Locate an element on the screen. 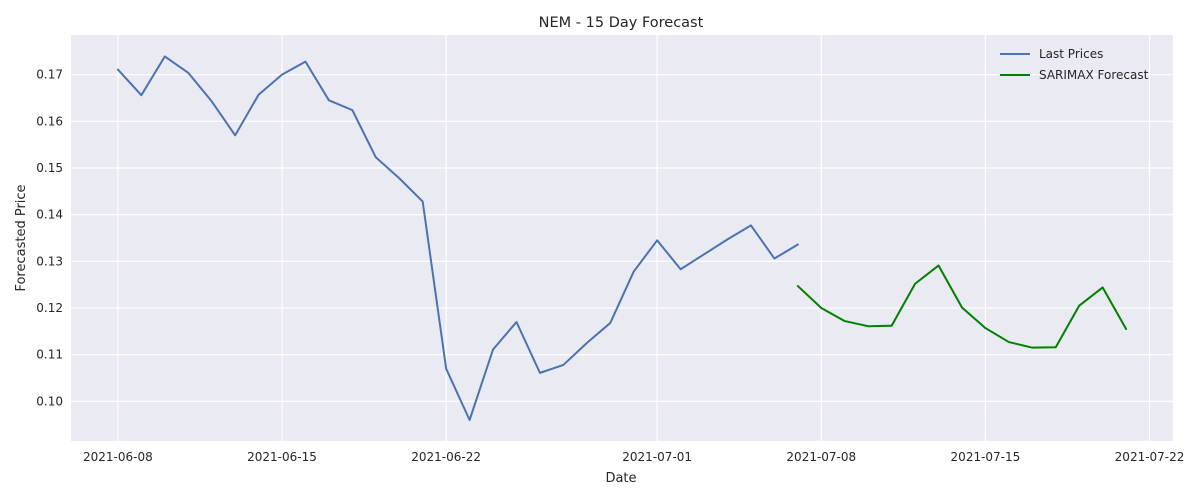  legend-label: Last Prices is located at coordinates (1071, 54).